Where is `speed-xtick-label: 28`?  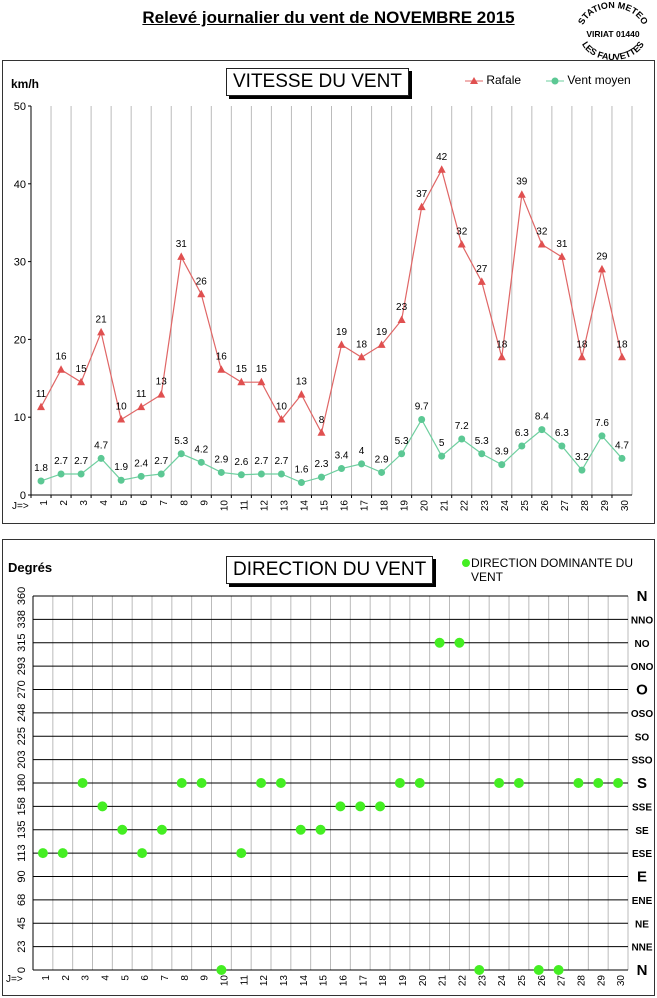 speed-xtick-label: 28 is located at coordinates (585, 506).